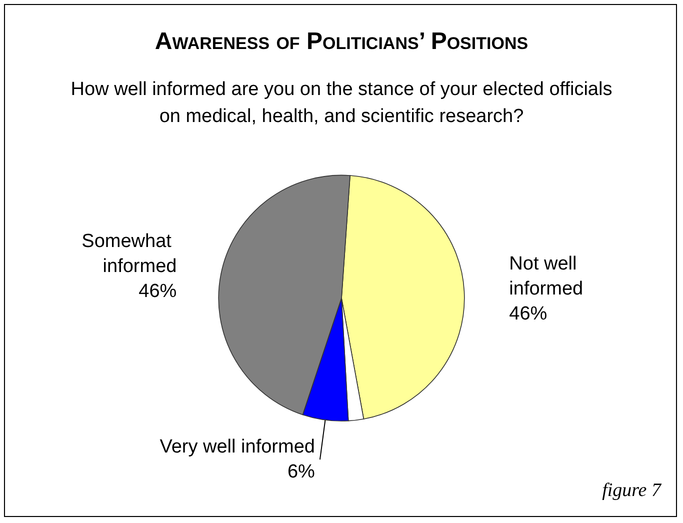 This screenshot has width=683, height=523. I want to click on chart-subtitle: How well informed are you on the stance of your elected officials on medical, health, and scientific research?, so click(341, 103).